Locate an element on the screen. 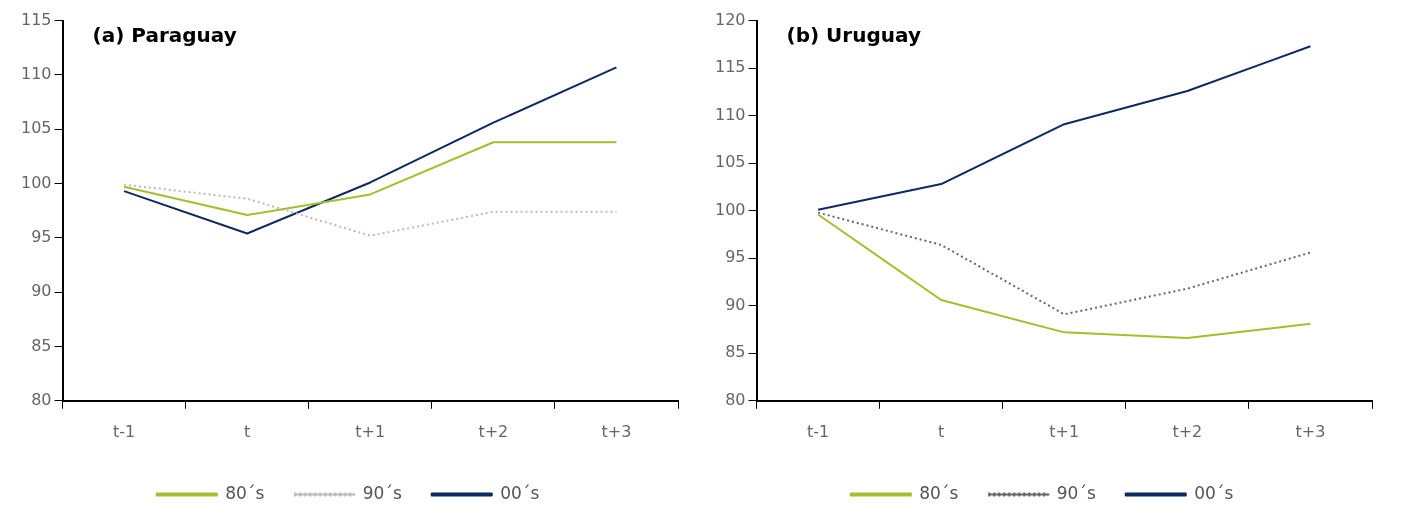 The image size is (1402, 515). y-tick-label: 120 is located at coordinates (730, 19).